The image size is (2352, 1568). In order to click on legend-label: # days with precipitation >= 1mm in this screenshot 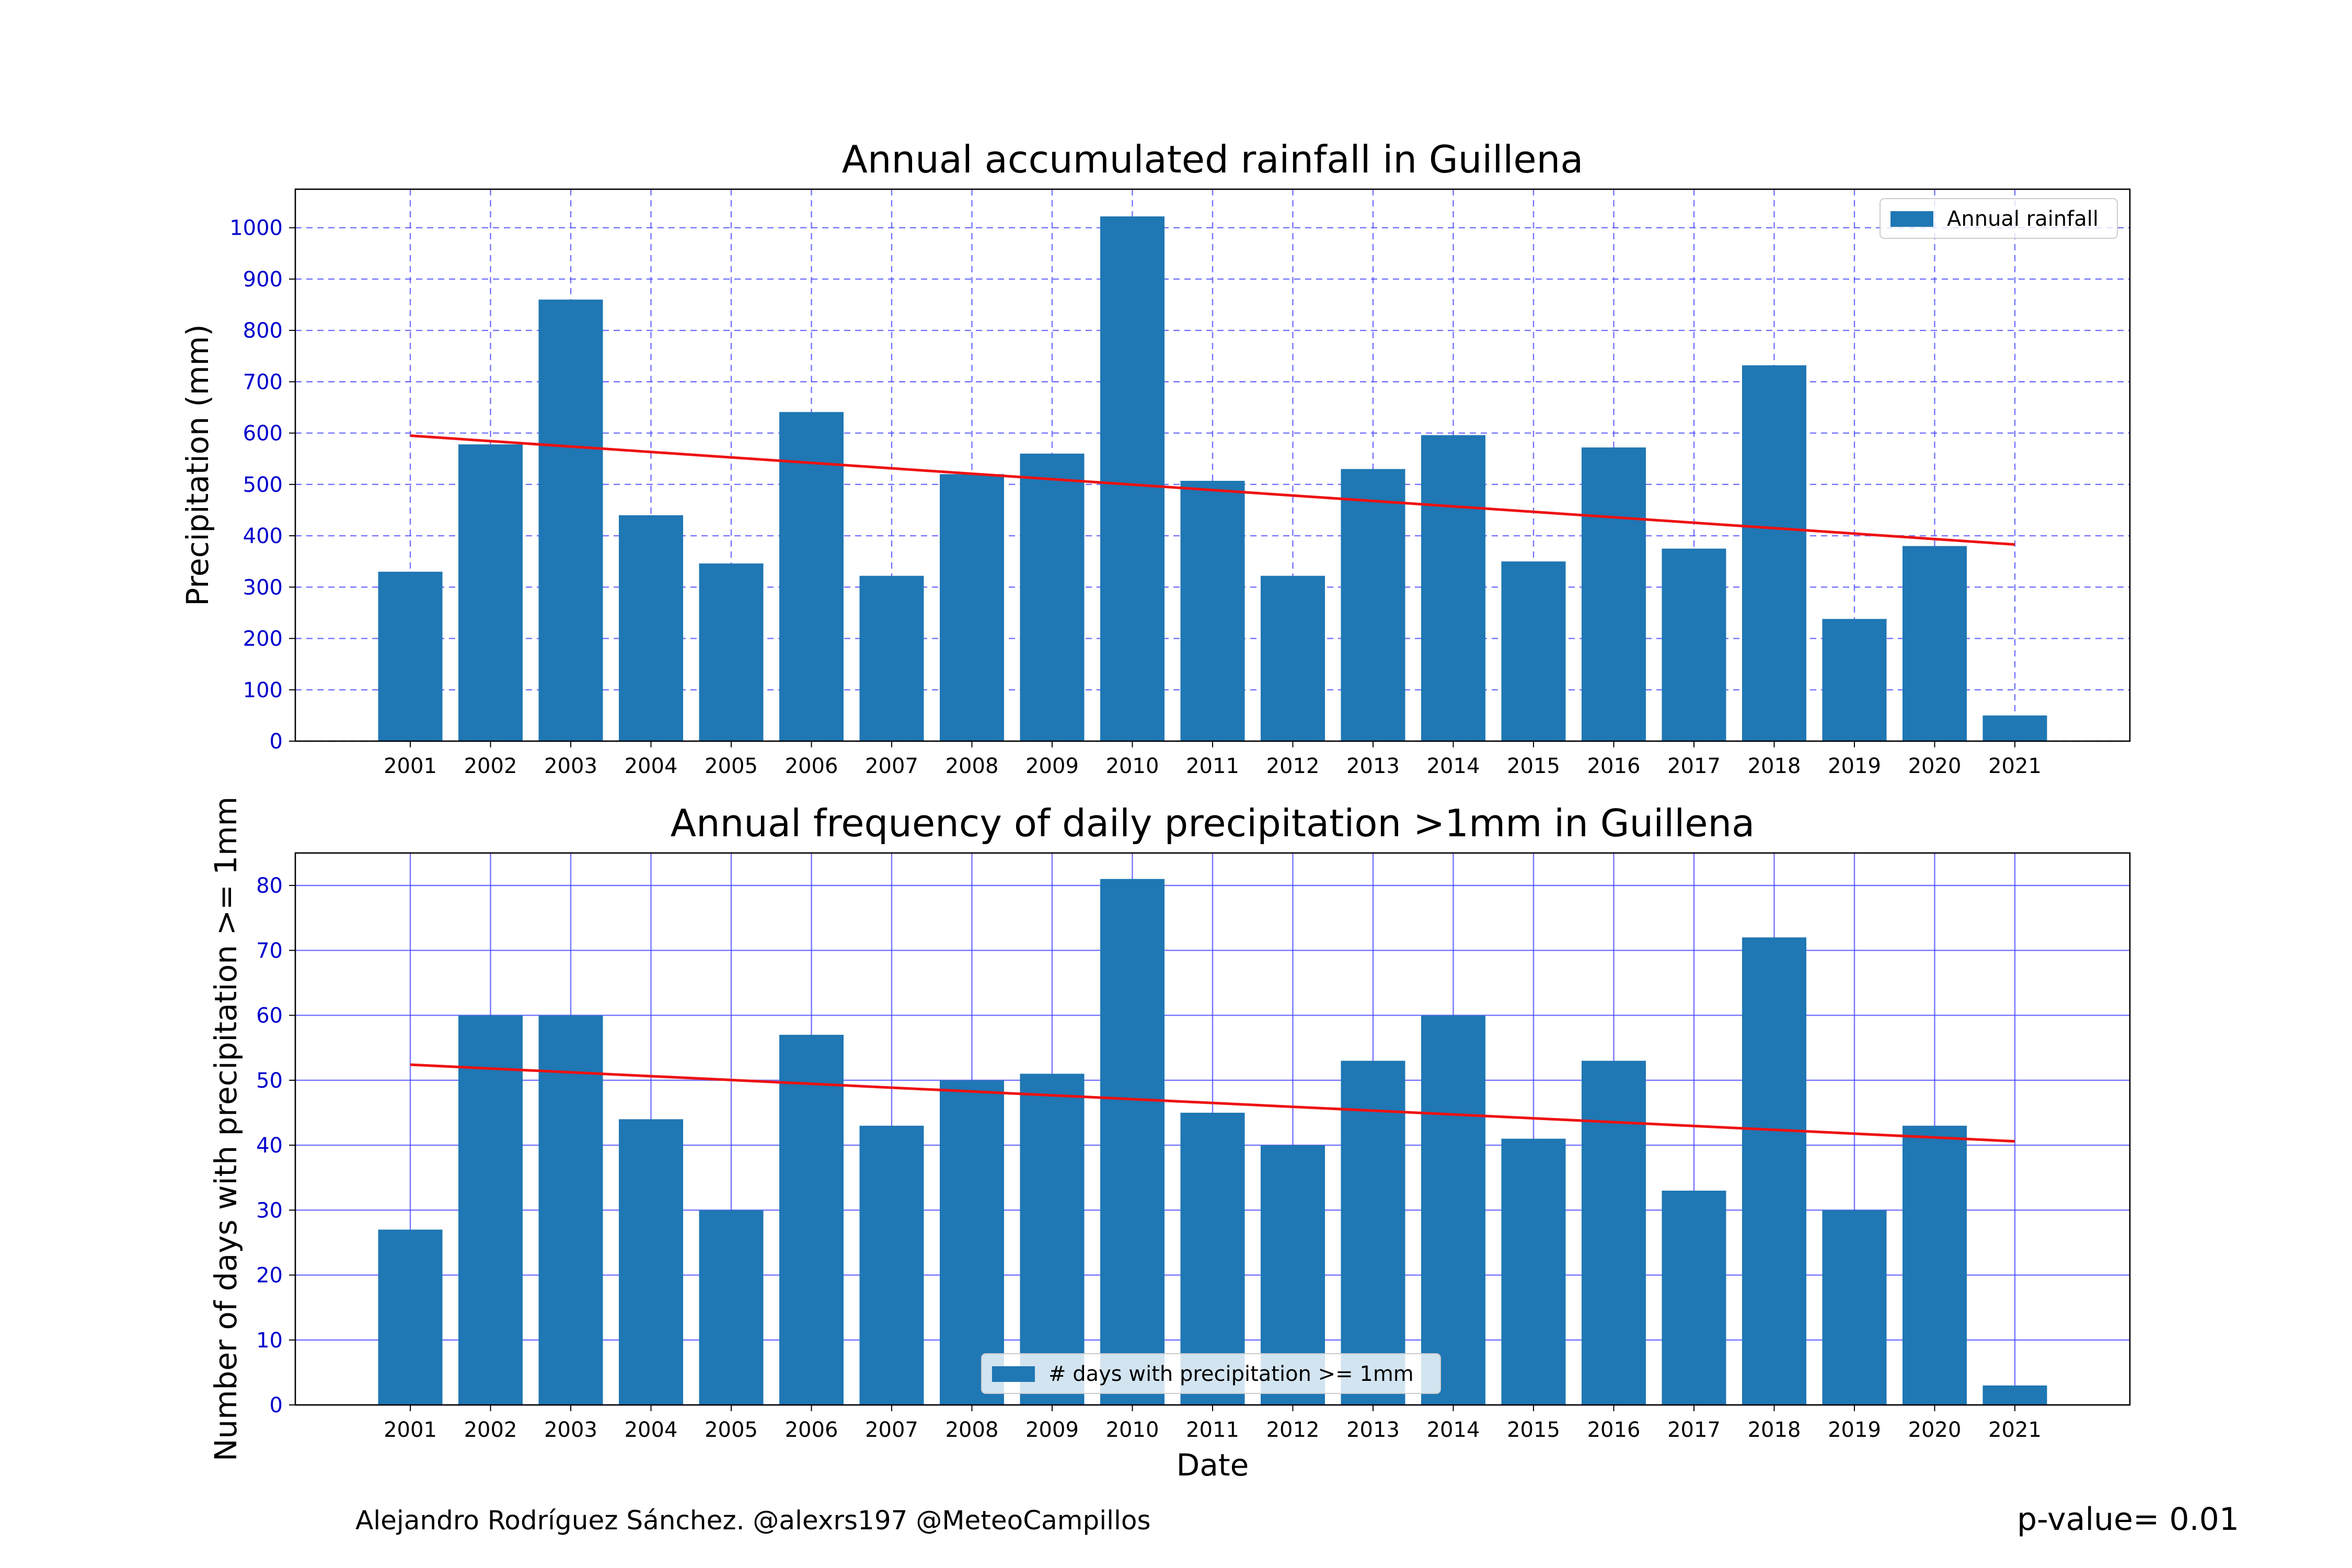, I will do `click(1231, 1374)`.